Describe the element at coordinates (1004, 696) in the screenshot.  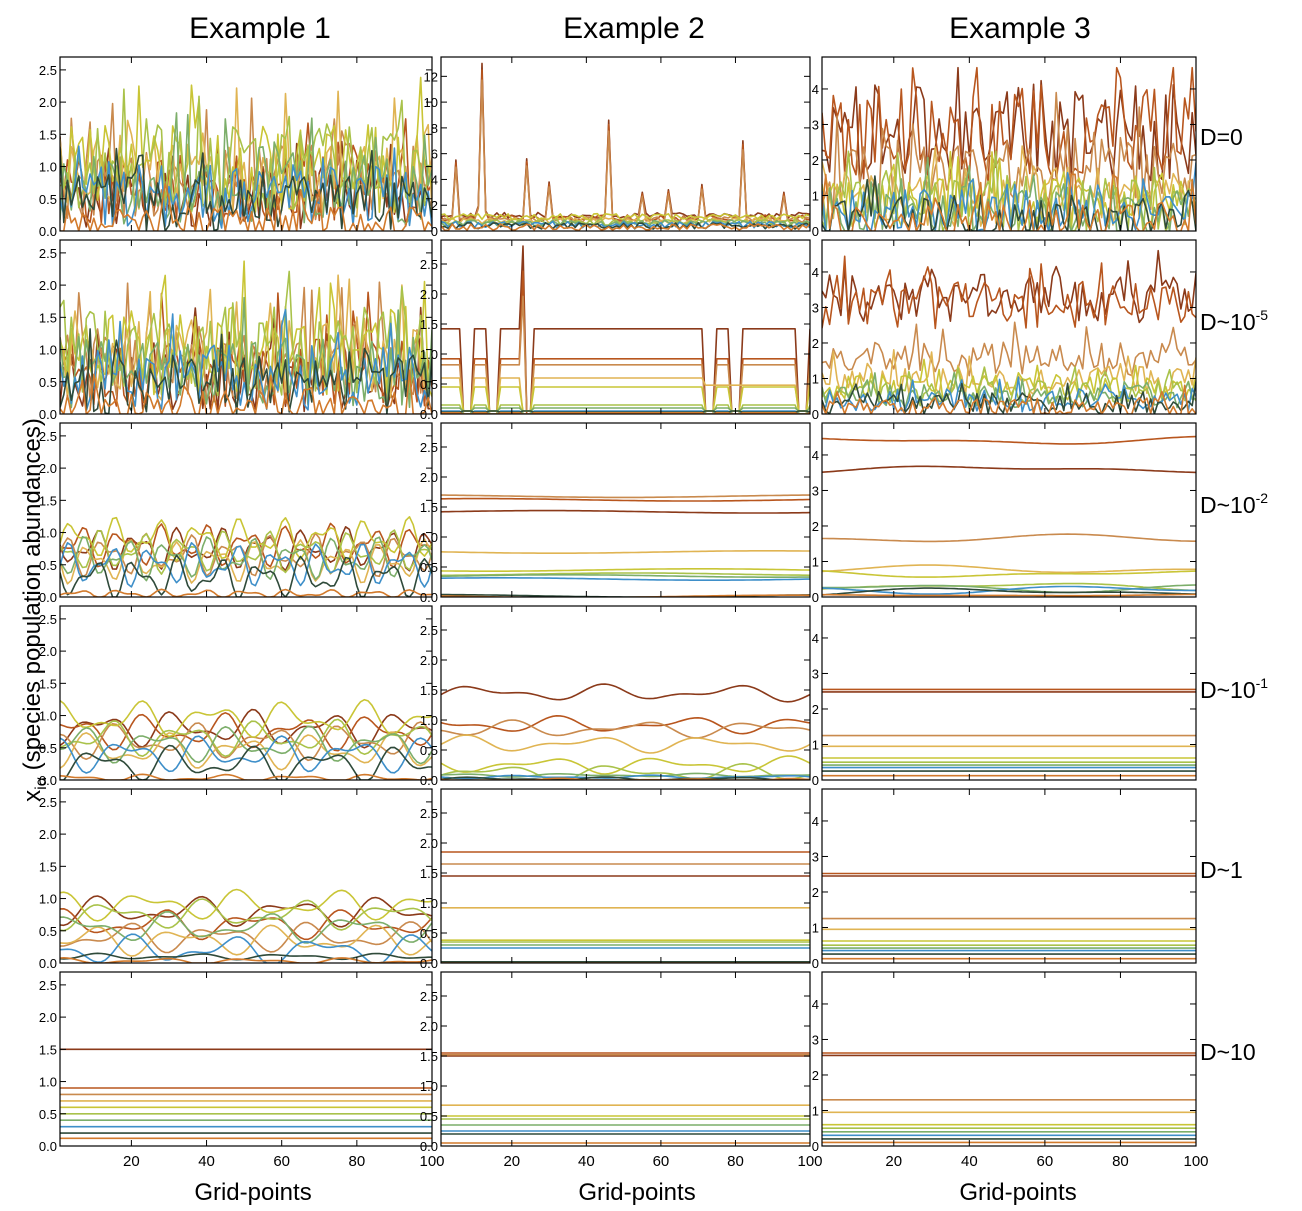
I see `panel-3-4: 0 1 2 3 4` at that location.